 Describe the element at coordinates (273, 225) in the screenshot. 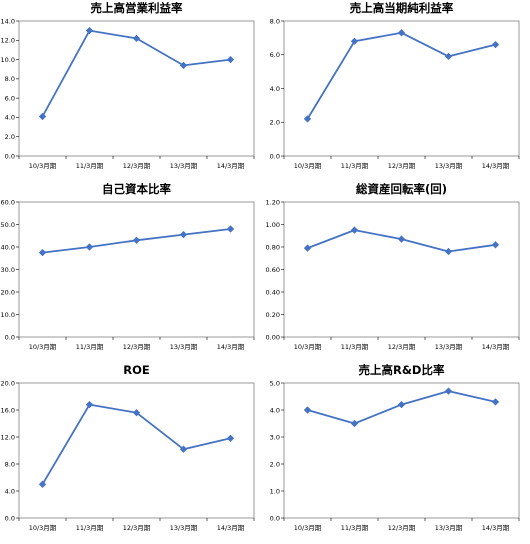

I see `y-tick-label: 1.00` at that location.